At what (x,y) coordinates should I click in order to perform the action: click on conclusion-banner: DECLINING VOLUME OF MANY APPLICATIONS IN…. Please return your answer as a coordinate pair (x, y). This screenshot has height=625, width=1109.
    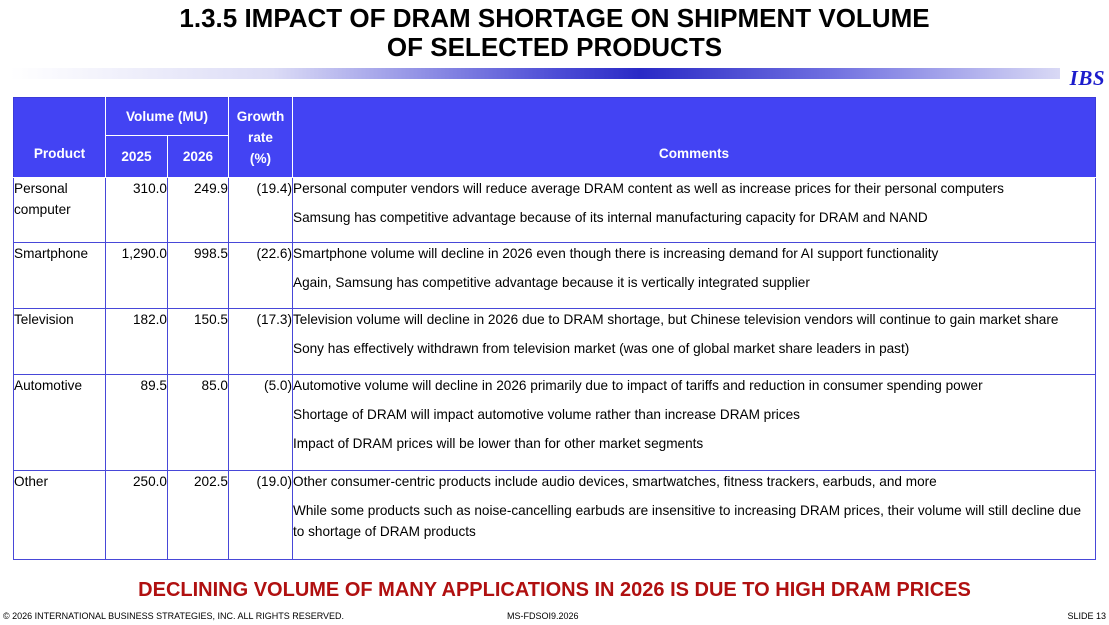
    Looking at the image, I should click on (554, 590).